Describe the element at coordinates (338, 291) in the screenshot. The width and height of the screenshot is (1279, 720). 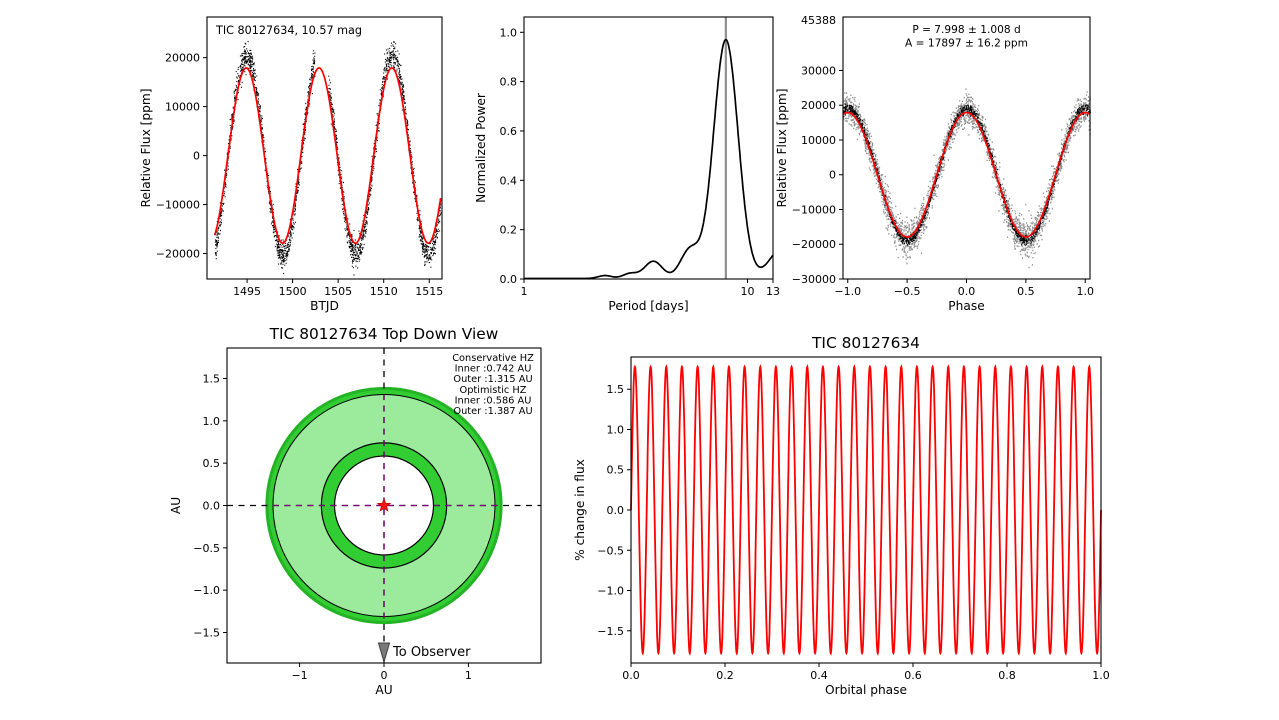
I see `x-tick-label: 1505` at that location.